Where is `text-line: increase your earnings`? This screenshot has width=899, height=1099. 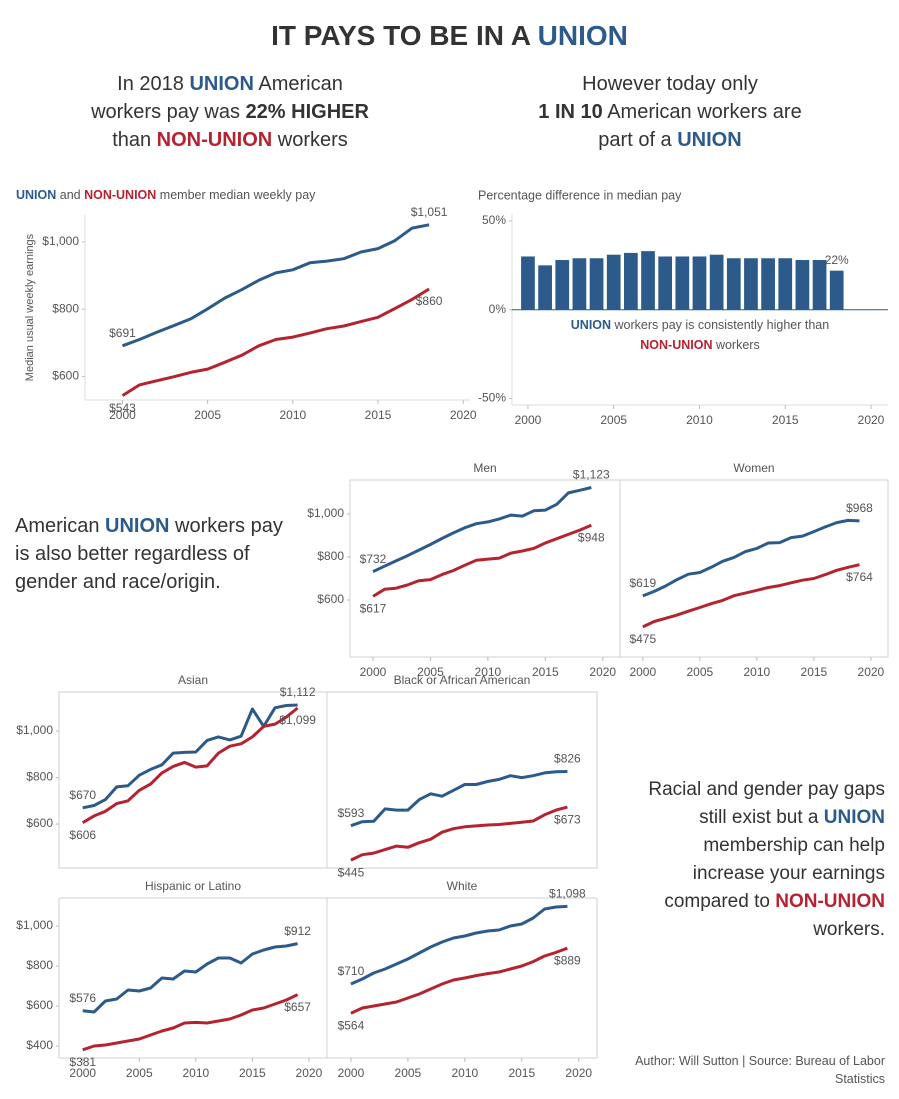 text-line: increase your earnings is located at coordinates (766, 874).